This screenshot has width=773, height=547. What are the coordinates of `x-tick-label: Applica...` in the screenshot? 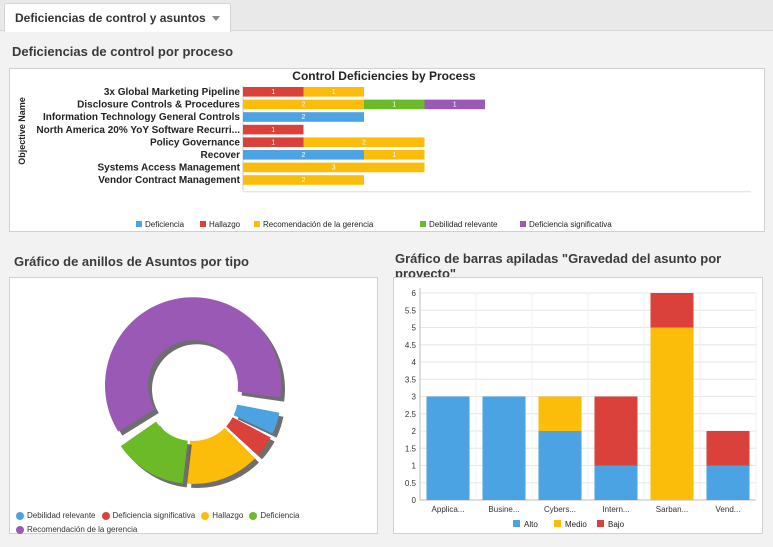 It's located at (448, 509).